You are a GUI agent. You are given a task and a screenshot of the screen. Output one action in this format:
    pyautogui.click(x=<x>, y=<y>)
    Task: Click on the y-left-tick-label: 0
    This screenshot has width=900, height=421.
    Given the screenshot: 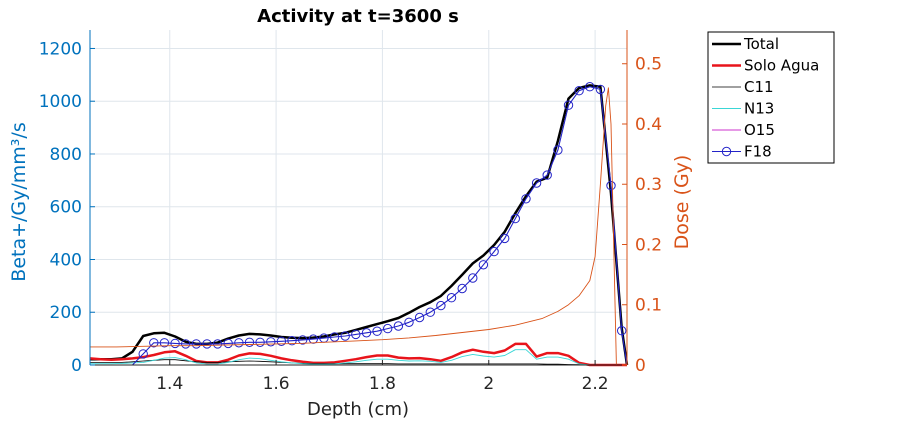 What is the action you would take?
    pyautogui.click(x=76, y=366)
    